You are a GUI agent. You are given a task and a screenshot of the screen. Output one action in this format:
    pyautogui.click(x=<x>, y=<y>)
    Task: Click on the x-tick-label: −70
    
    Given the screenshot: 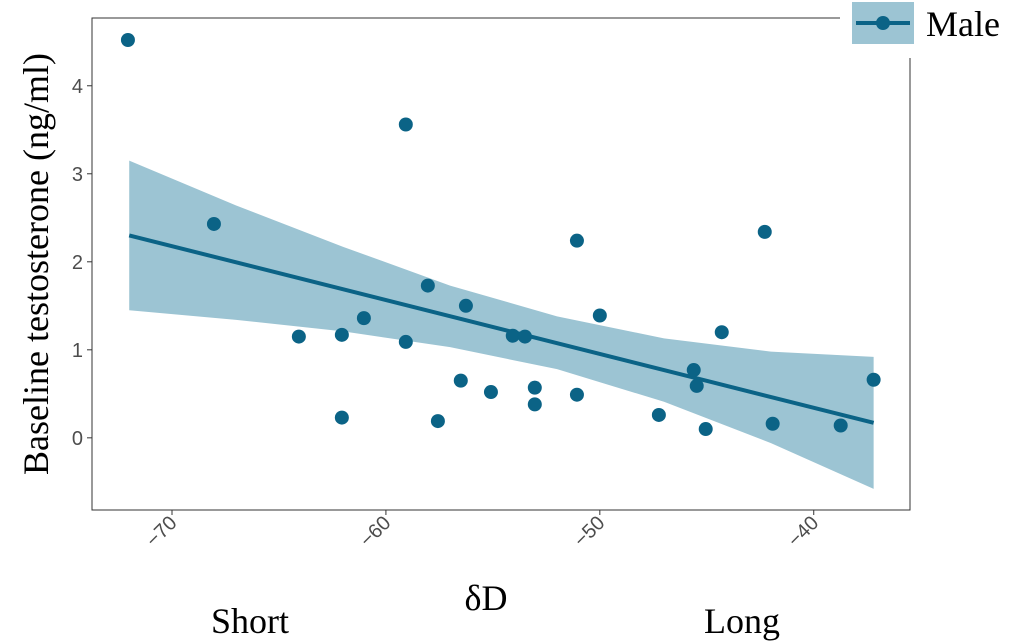 What is the action you would take?
    pyautogui.click(x=162, y=532)
    